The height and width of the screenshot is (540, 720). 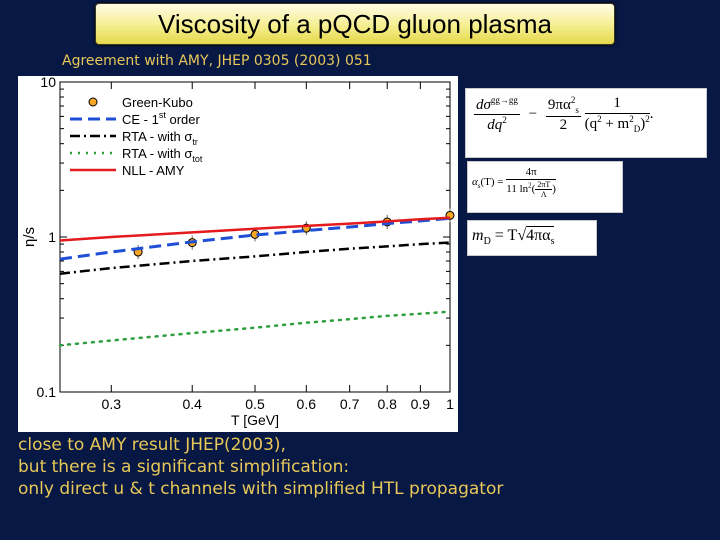 I want to click on legend-label: CE - 1st order, so click(x=161, y=118).